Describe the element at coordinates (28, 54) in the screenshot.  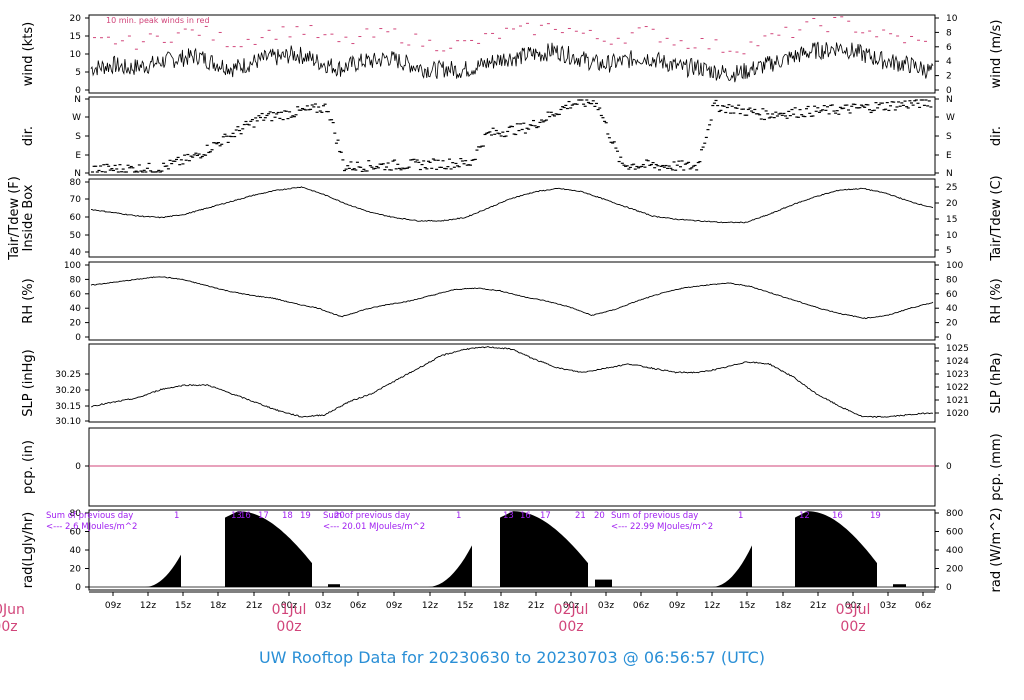
I see `ylabel-left-wind: wind (kts)` at that location.